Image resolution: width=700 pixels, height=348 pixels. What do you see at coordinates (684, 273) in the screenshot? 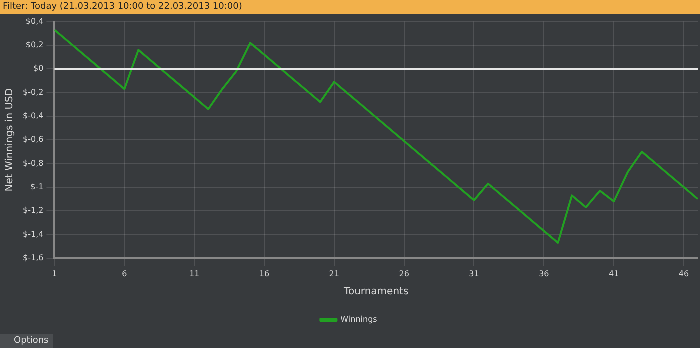
I see `x-tick-label: 46` at bounding box center [684, 273].